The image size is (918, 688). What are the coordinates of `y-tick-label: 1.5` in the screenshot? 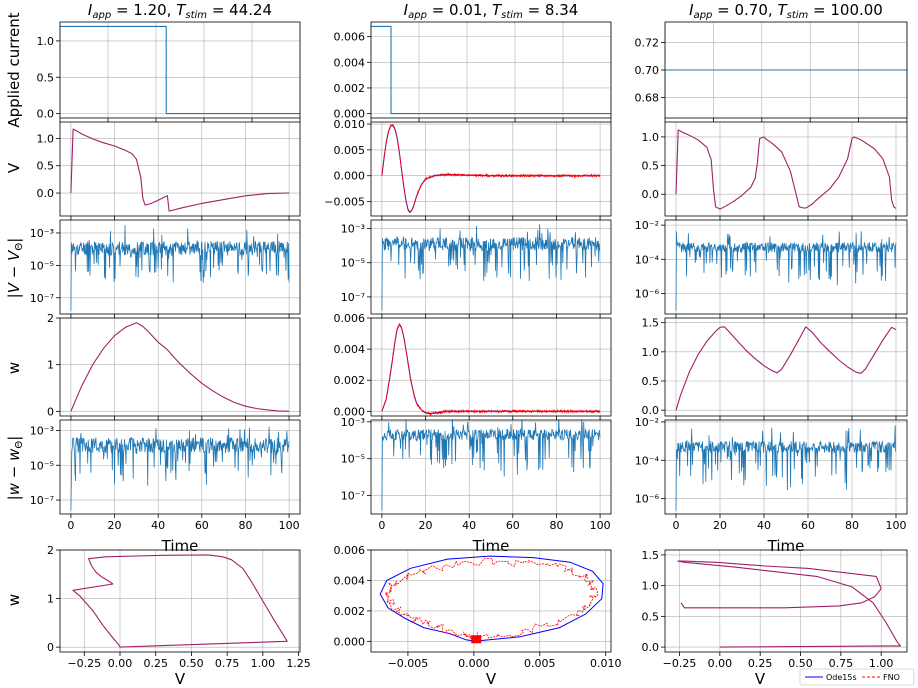 It's located at (651, 323).